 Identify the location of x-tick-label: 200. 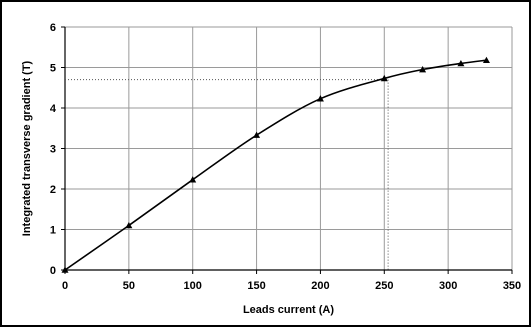
(320, 286).